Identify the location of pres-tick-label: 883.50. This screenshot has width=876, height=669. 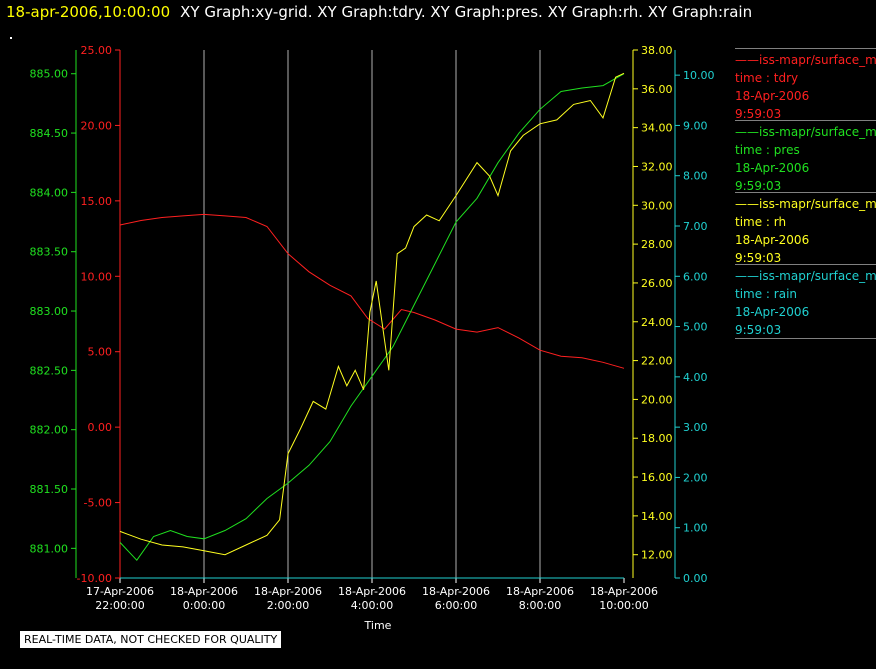
(49, 252).